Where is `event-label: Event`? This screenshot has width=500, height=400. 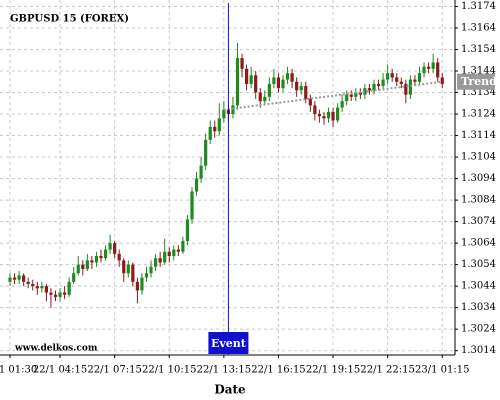
event-label: Event is located at coordinates (229, 343).